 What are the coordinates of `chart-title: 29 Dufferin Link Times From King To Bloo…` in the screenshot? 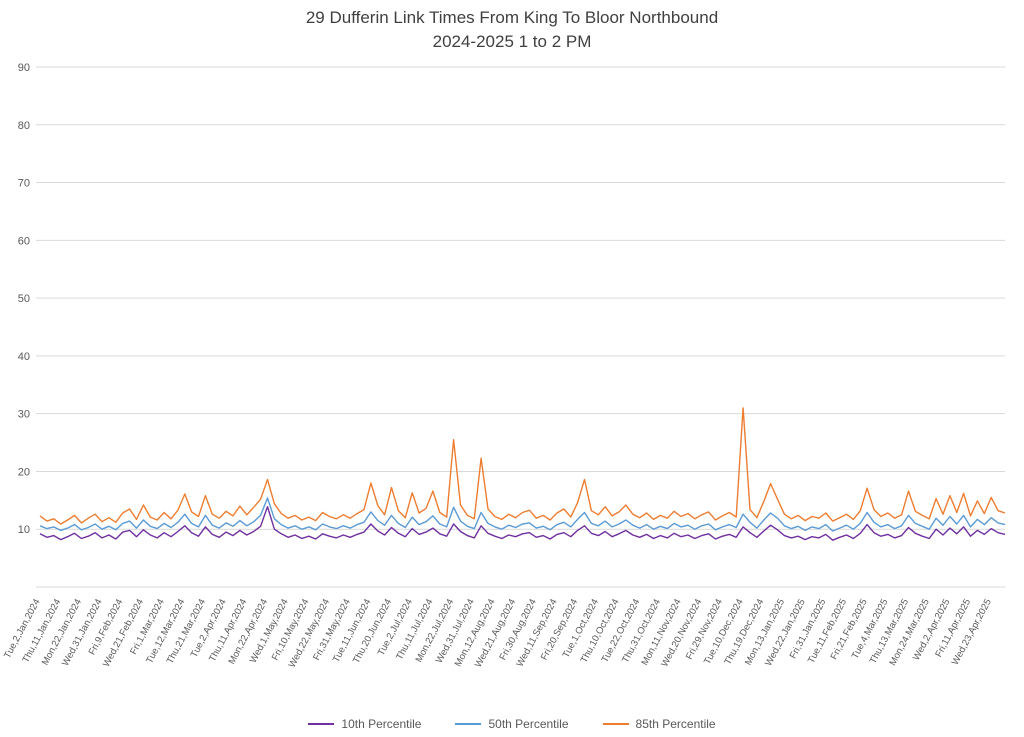 It's located at (512, 17).